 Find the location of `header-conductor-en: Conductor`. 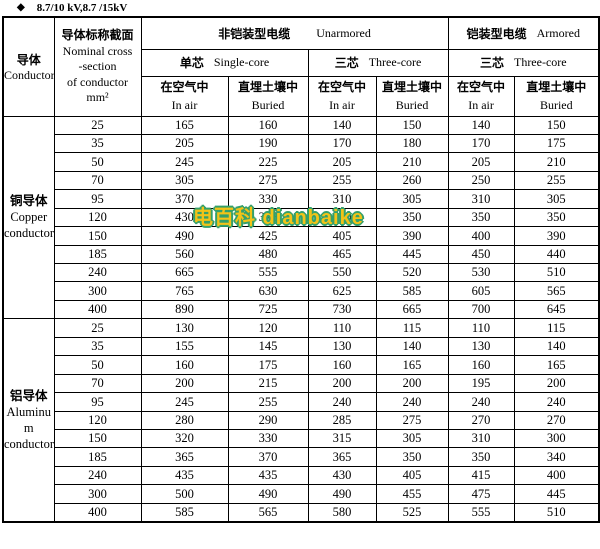

header-conductor-en: Conductor is located at coordinates (29, 74).